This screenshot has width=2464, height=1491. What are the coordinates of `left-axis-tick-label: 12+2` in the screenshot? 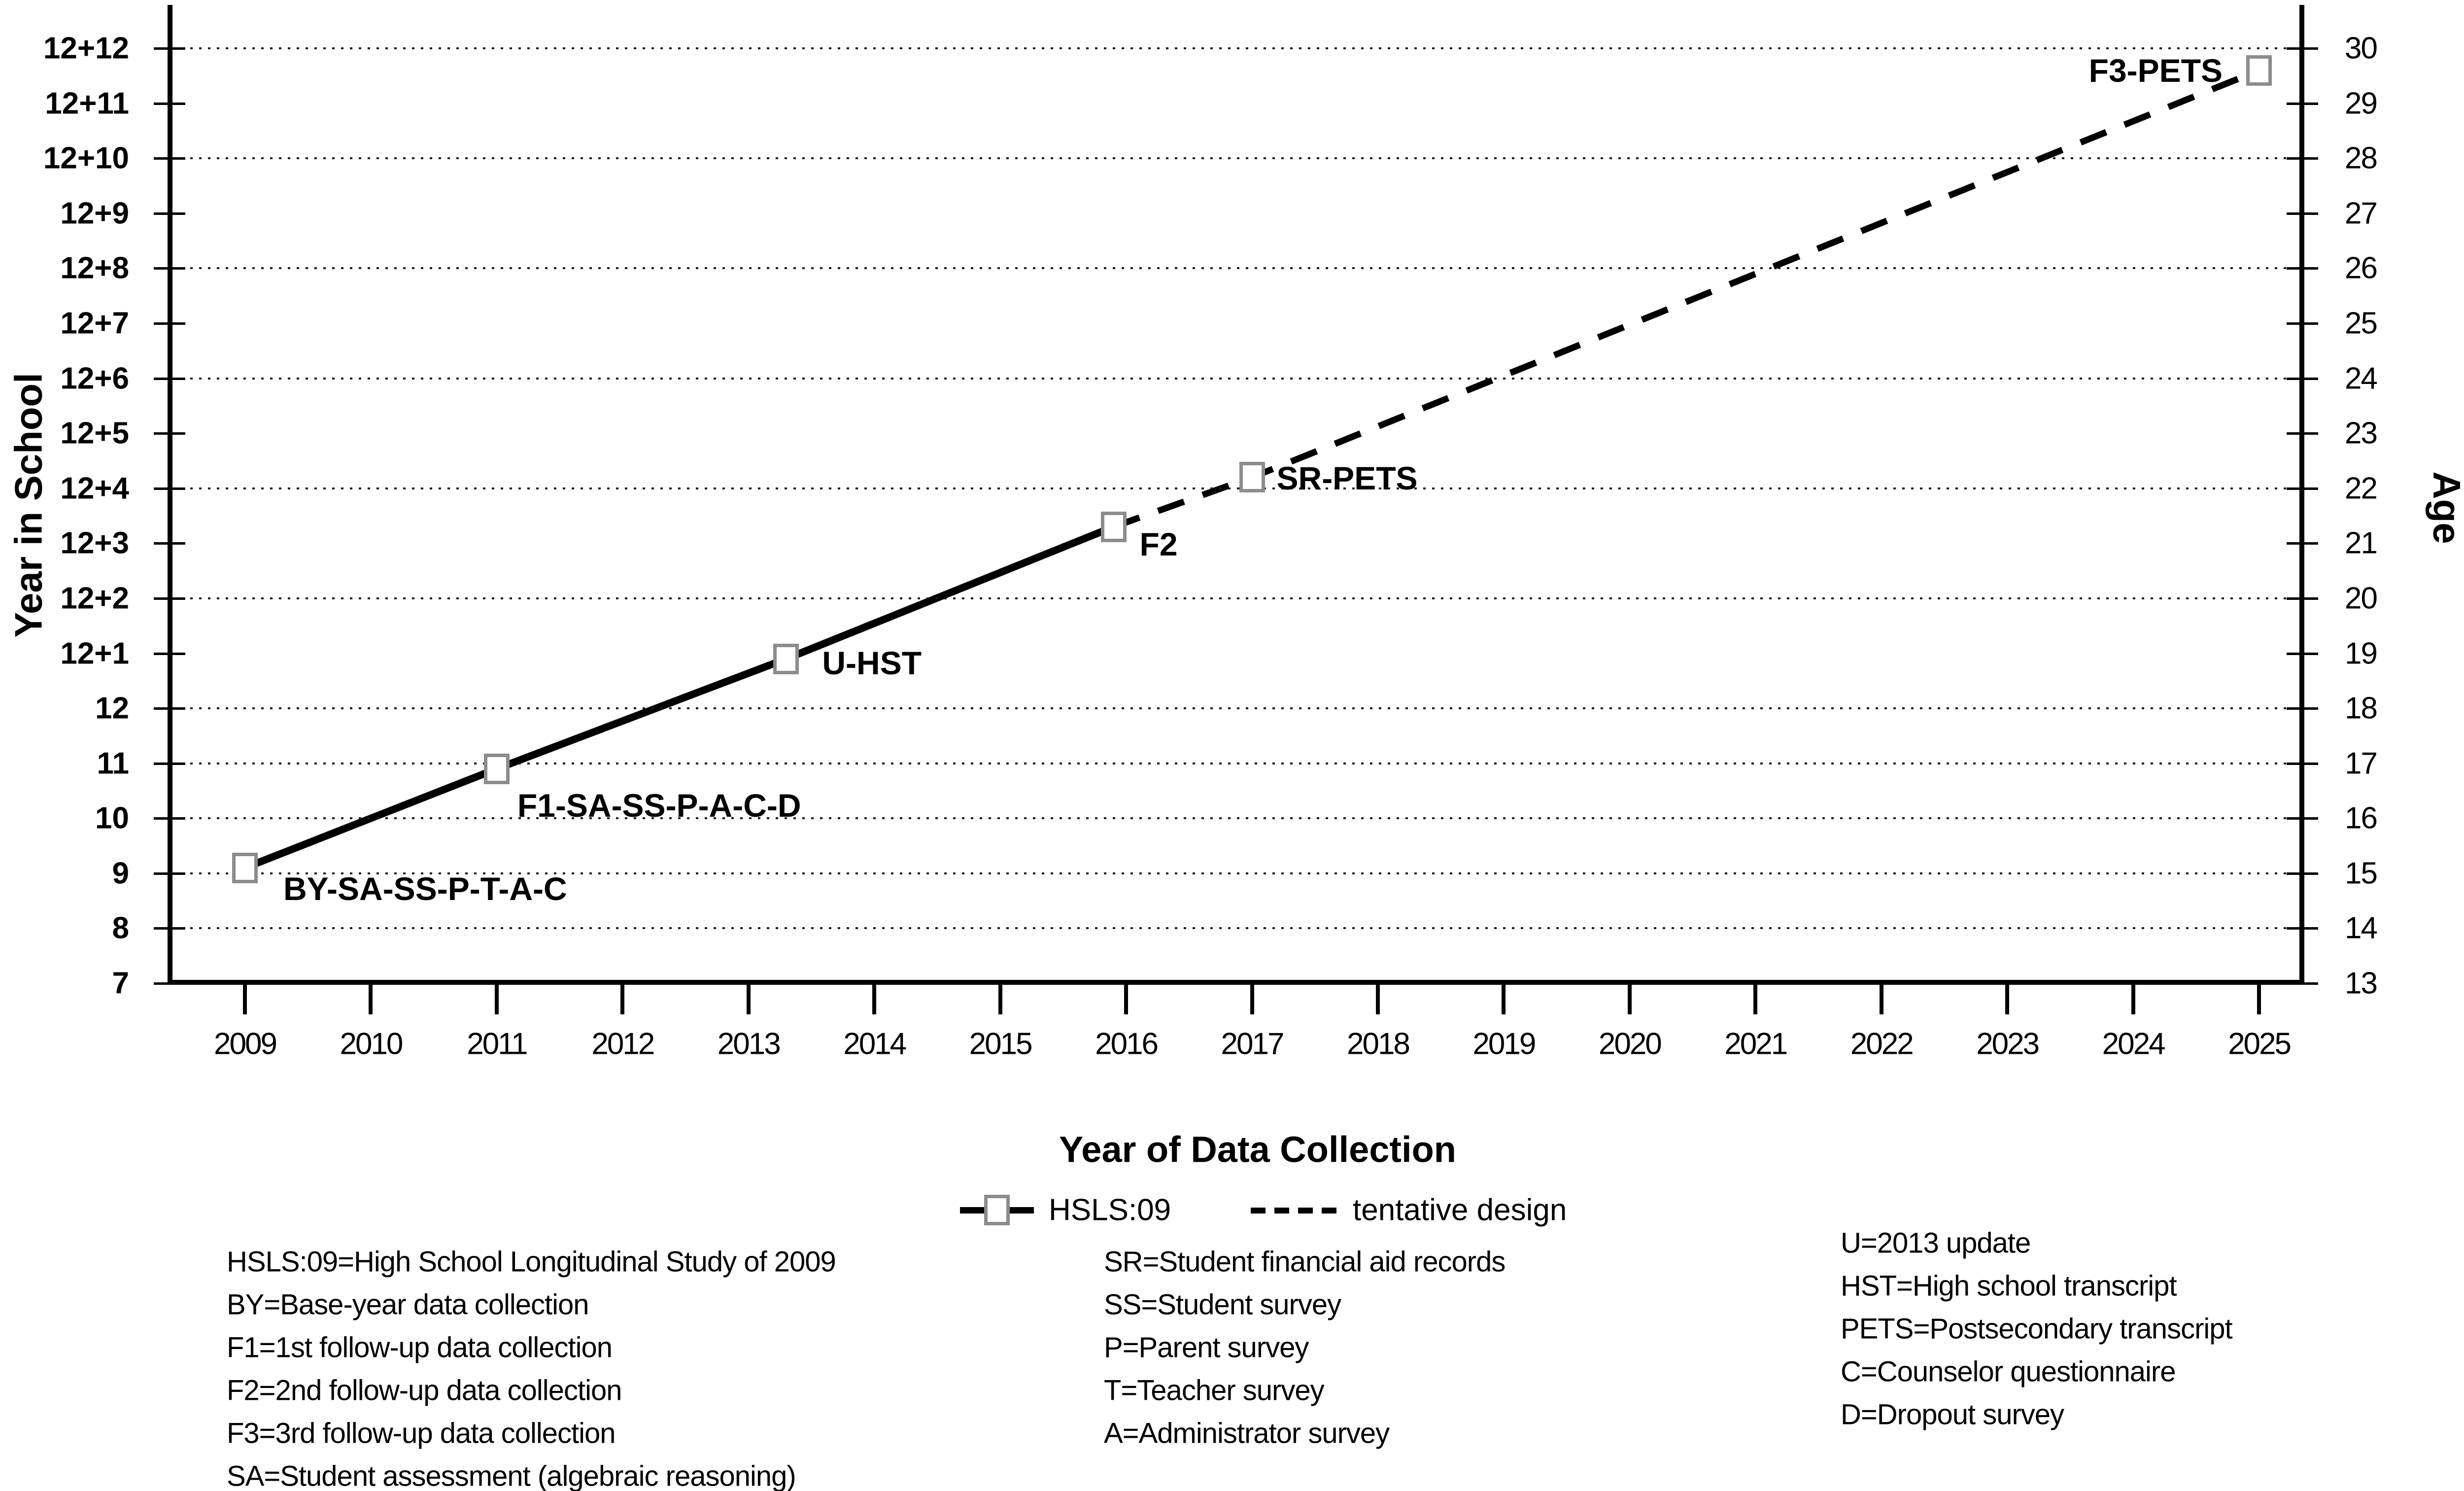 It's located at (94, 598).